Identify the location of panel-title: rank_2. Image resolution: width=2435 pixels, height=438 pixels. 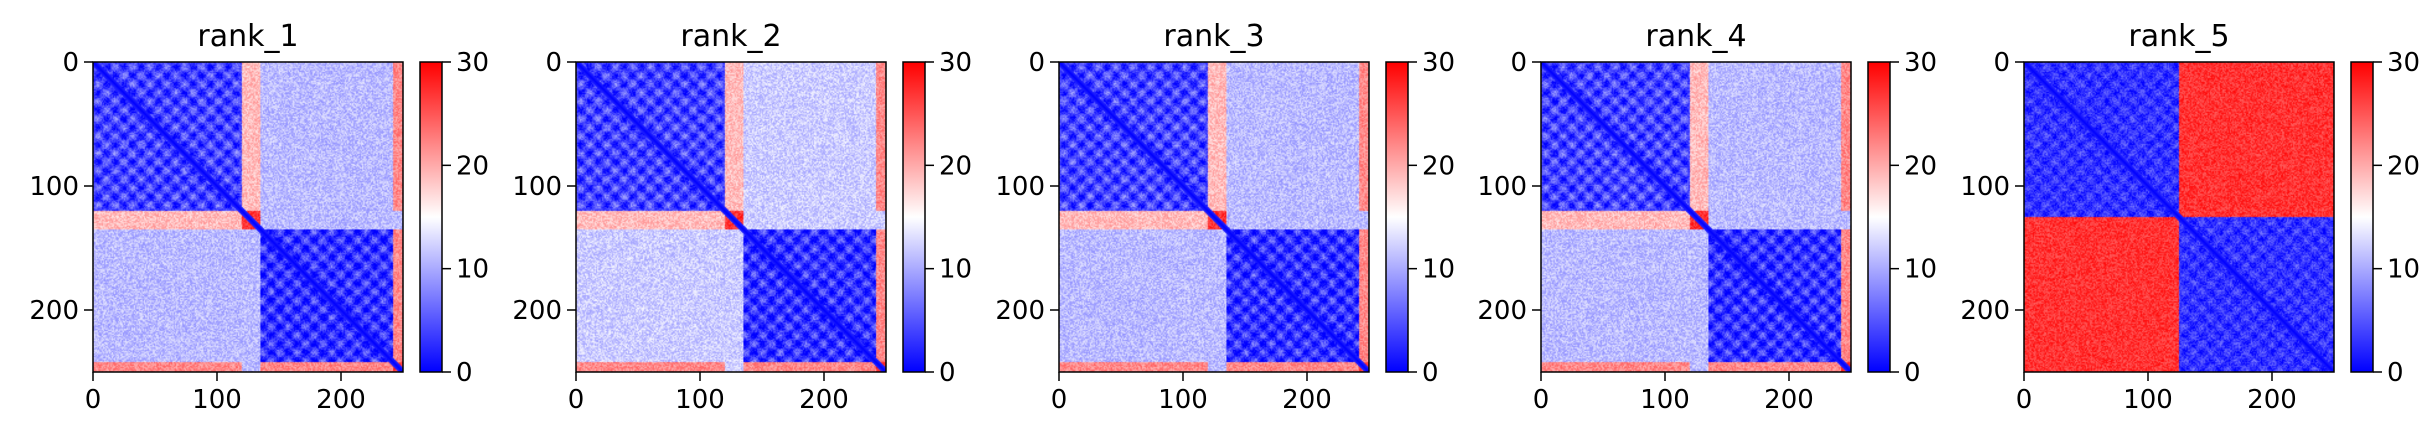
(730, 36).